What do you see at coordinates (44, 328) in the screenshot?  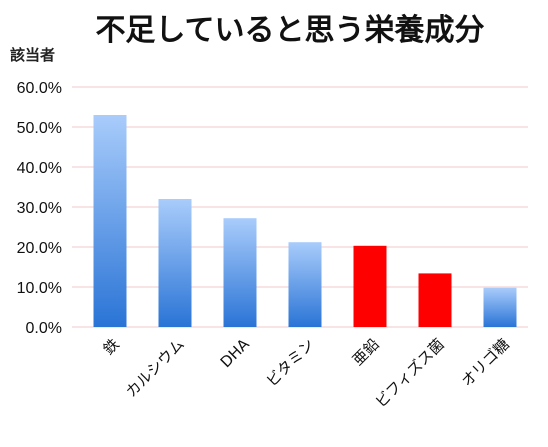 I see `y-tick-label: 0.0%` at bounding box center [44, 328].